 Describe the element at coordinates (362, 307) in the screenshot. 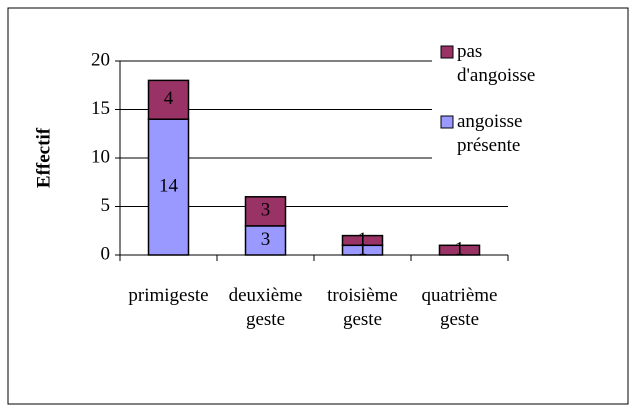

I see `x-tick-label: troisième geste` at that location.